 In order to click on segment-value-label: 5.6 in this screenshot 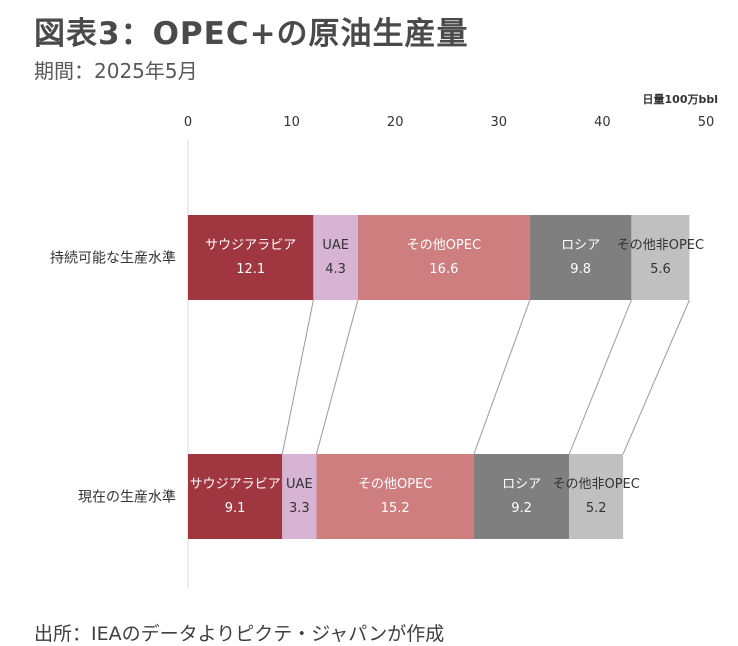, I will do `click(660, 269)`.